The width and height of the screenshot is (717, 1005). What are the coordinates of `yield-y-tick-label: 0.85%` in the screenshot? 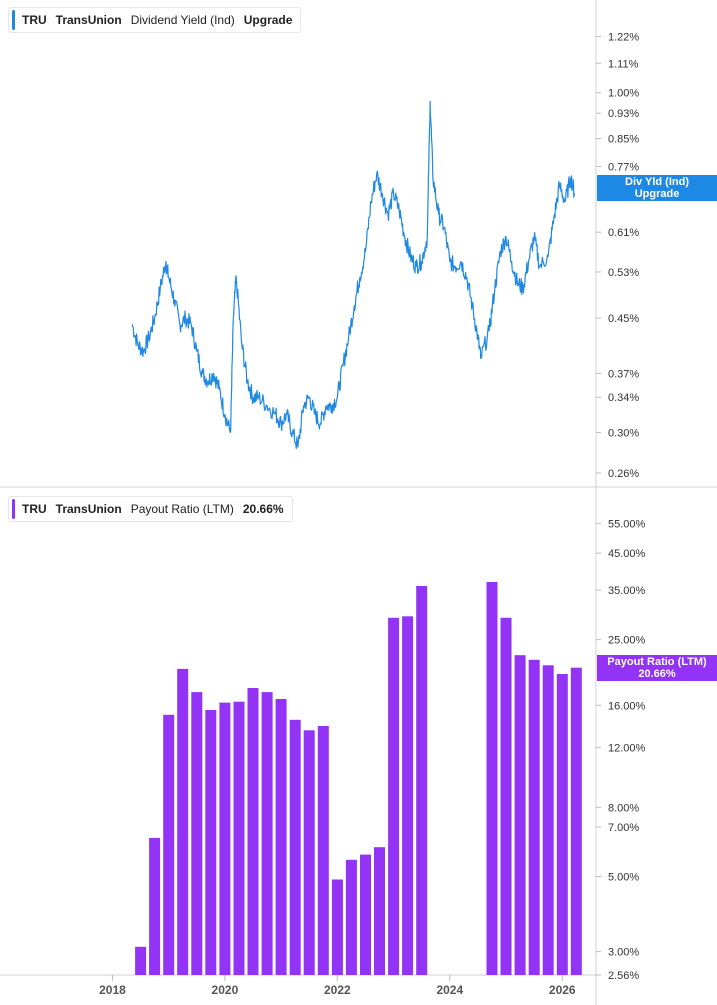 It's located at (623, 140).